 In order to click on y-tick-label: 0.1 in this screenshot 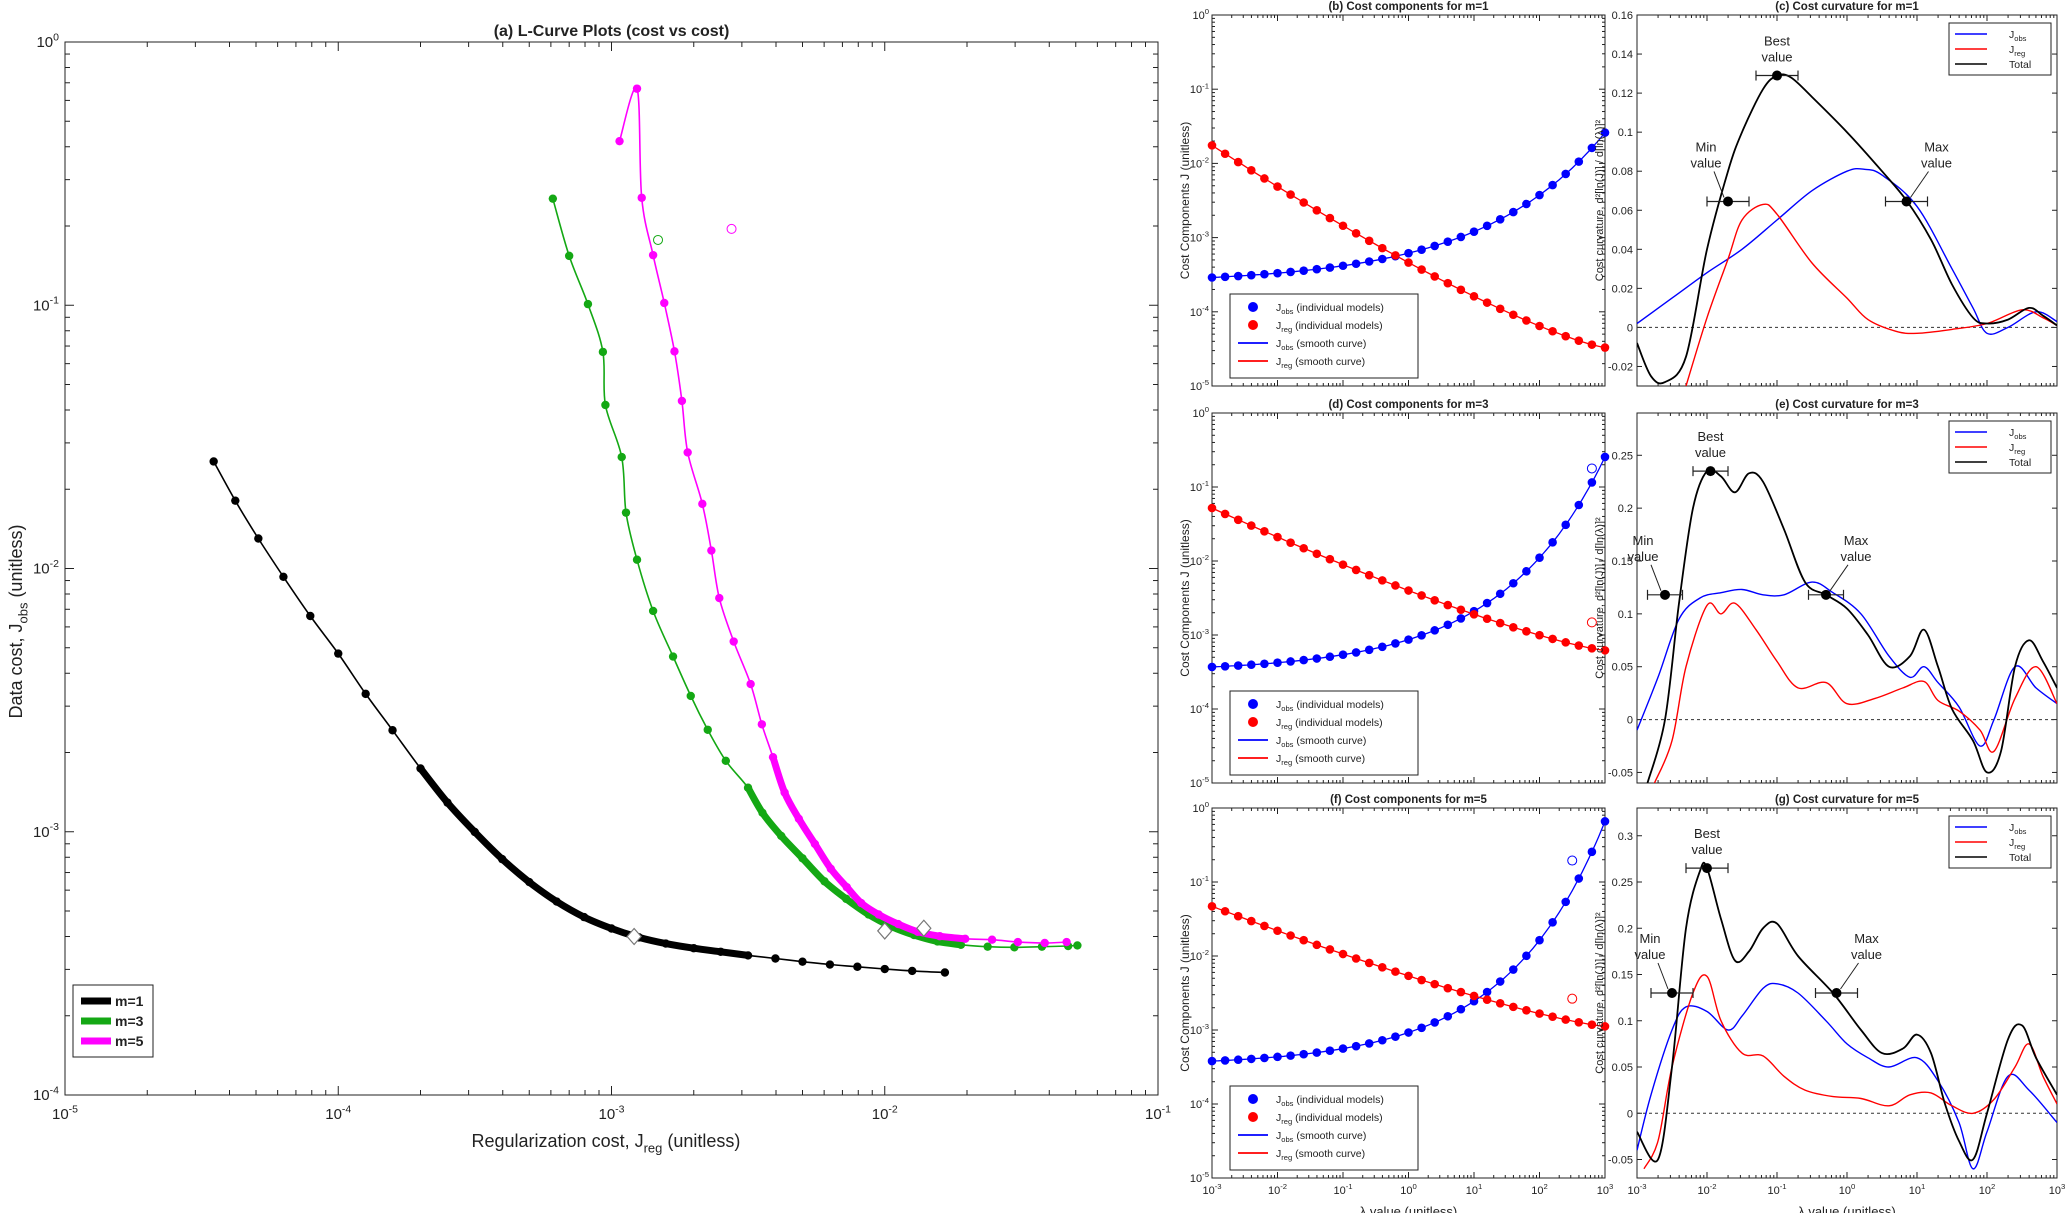, I will do `click(1625, 615)`.